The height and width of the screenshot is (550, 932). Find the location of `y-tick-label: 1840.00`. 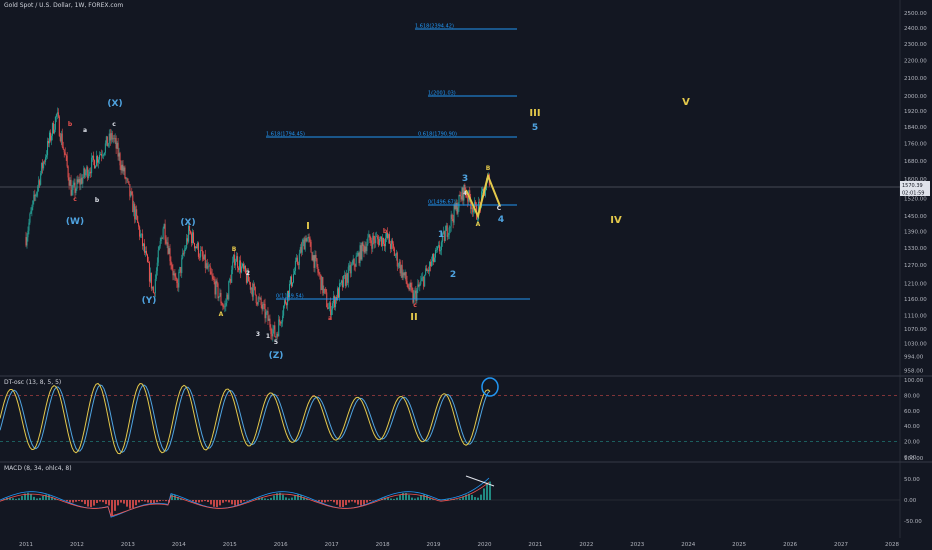

y-tick-label: 1840.00 is located at coordinates (915, 128).